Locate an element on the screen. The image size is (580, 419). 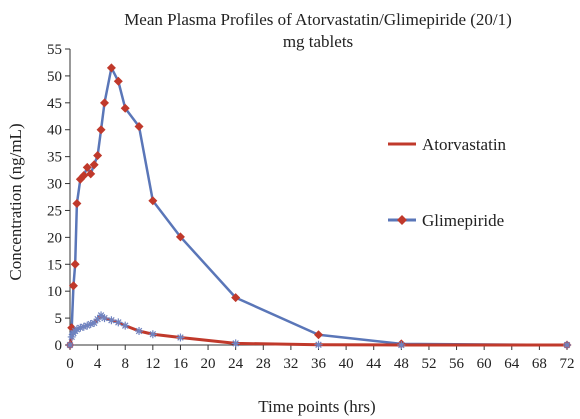
y-tick-label: 40 is located at coordinates (54, 131).